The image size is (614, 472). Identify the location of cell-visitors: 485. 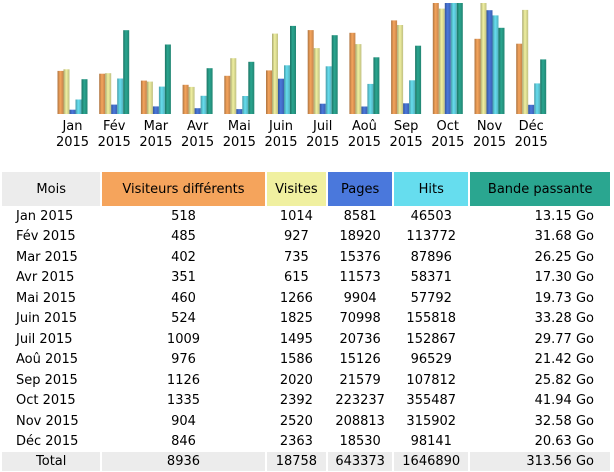
(183, 237).